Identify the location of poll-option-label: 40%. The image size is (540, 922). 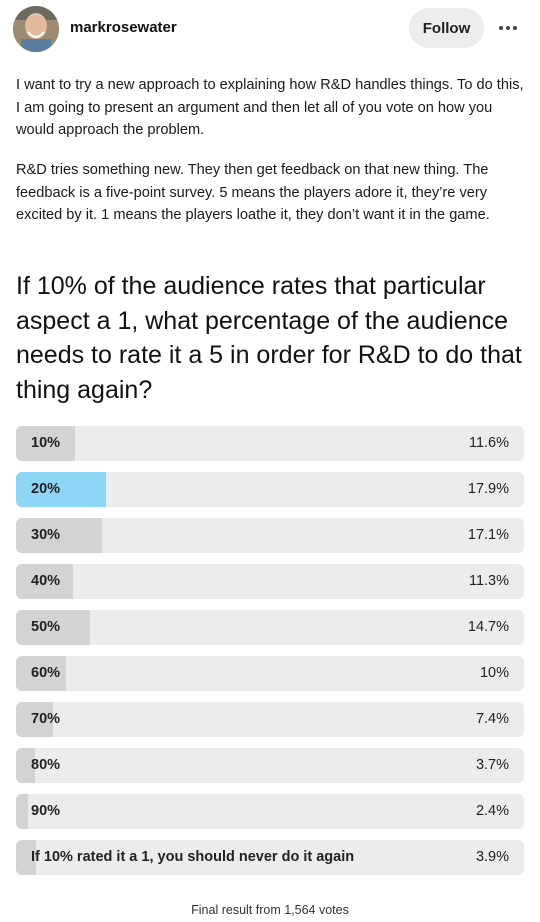
(46, 581).